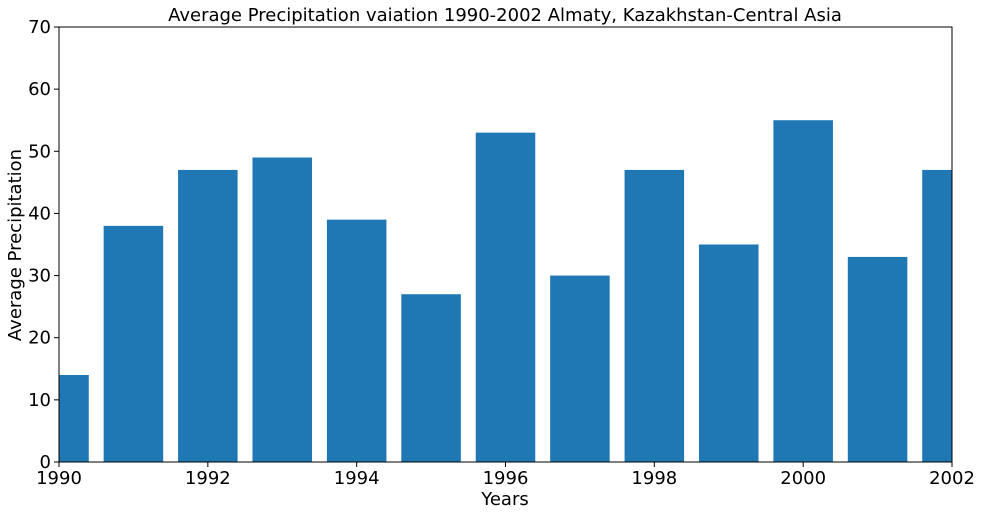  Describe the element at coordinates (431, 378) in the screenshot. I see `bar-1995` at that location.